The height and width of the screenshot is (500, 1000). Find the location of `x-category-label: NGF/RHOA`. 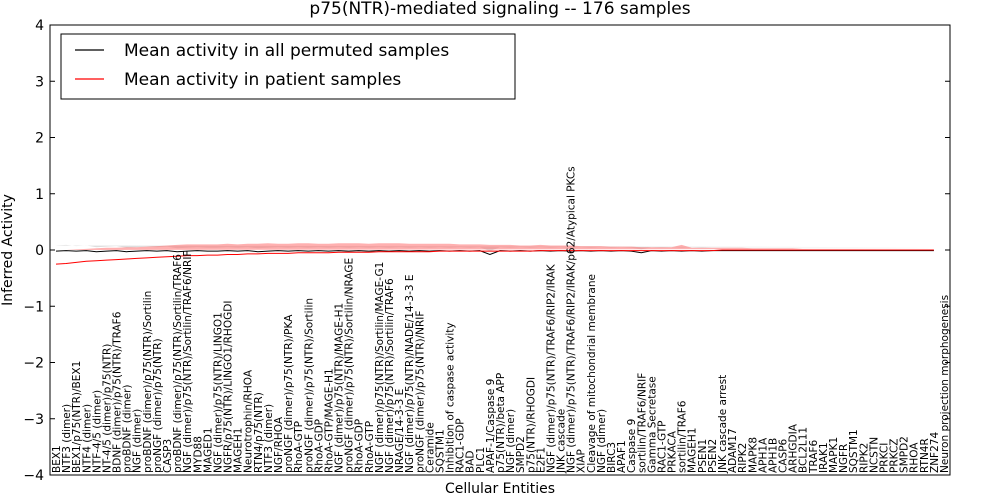

x-category-label: NGF/RHOA is located at coordinates (279, 444).